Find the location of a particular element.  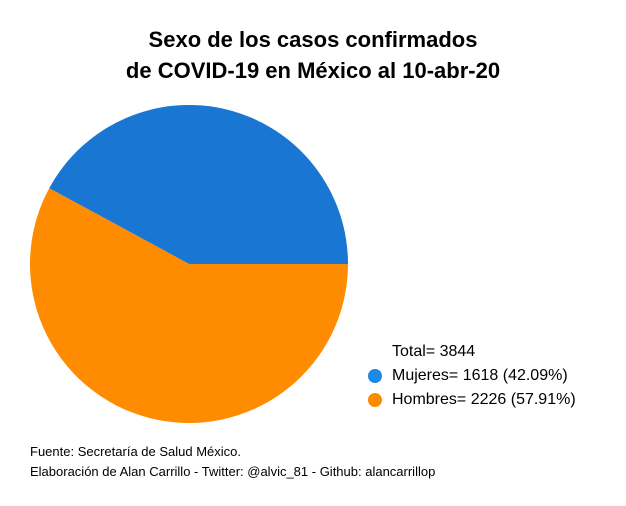

legend-label-mujeres: Mujeres= 1618 (42.09%) is located at coordinates (480, 375).